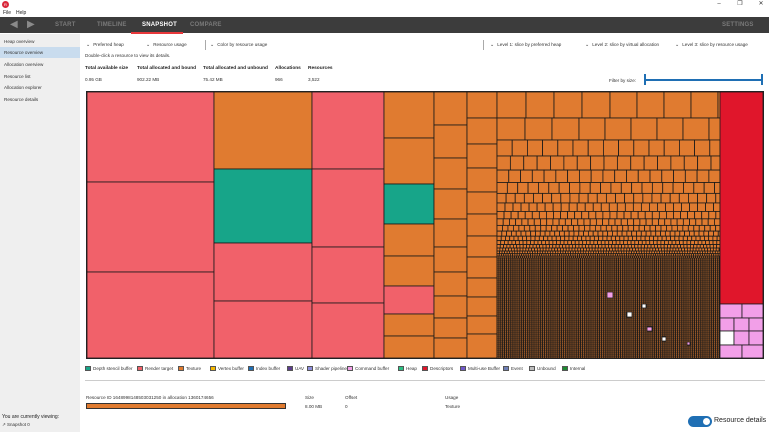 This screenshot has height=432, width=769. I want to click on sidebar-item-allocation-overview: Allocation overview, so click(24, 64).